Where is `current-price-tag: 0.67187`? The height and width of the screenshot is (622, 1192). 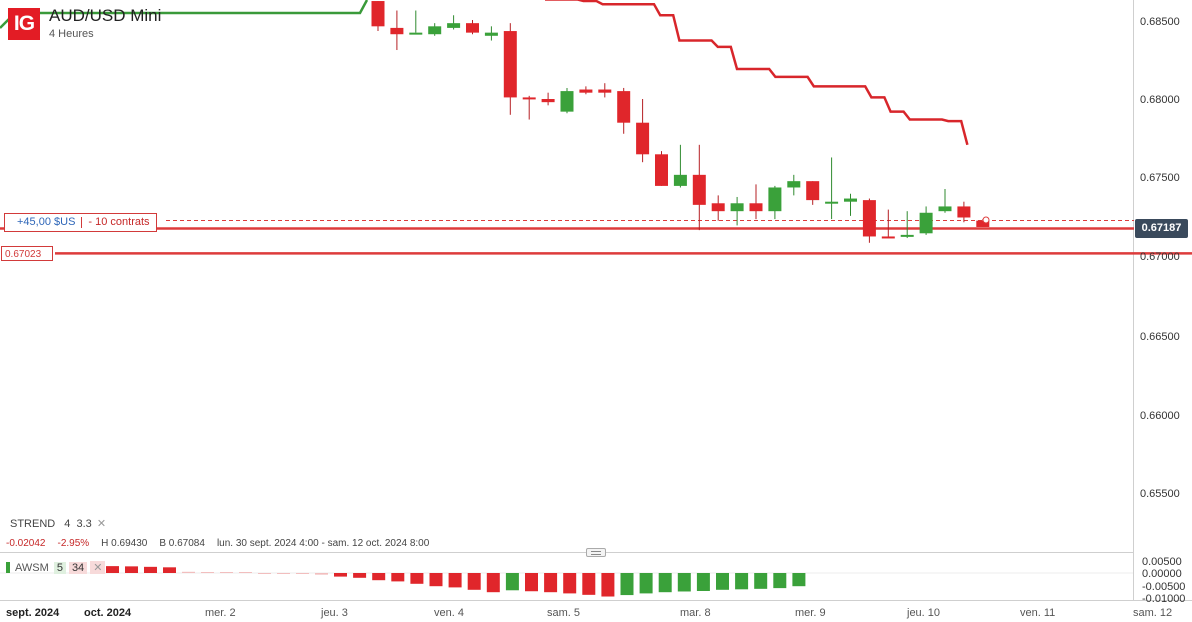 current-price-tag: 0.67187 is located at coordinates (1161, 228).